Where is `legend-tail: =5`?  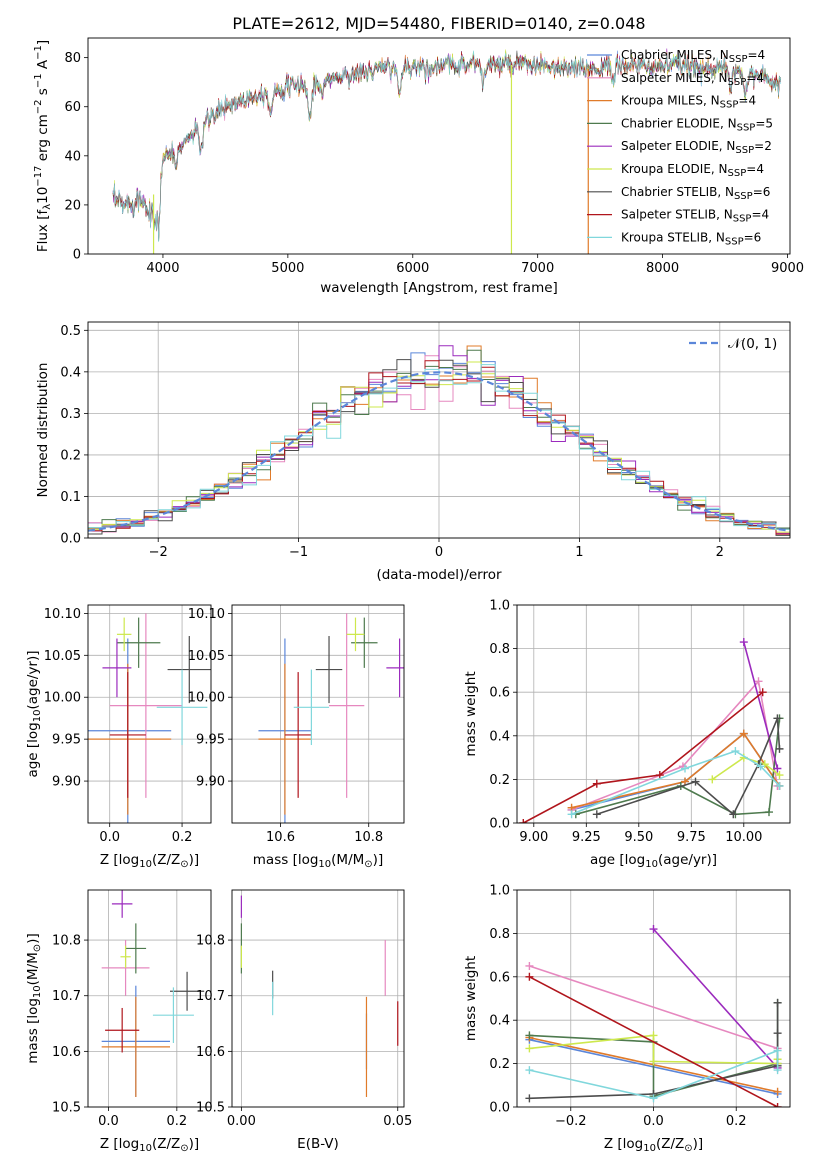
legend-tail: =5 is located at coordinates (764, 123).